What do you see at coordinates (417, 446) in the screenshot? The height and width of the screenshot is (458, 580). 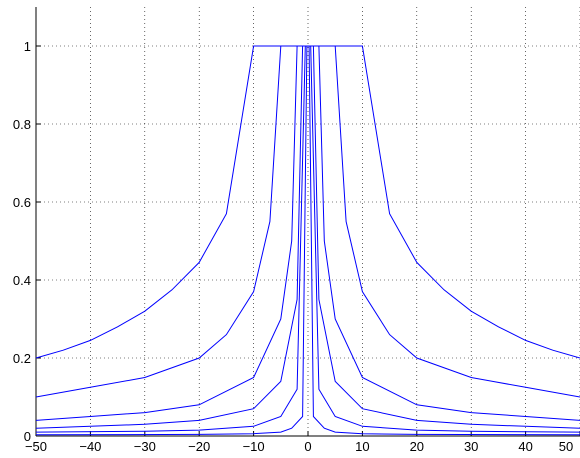 I see `x-tick-label: 20` at bounding box center [417, 446].